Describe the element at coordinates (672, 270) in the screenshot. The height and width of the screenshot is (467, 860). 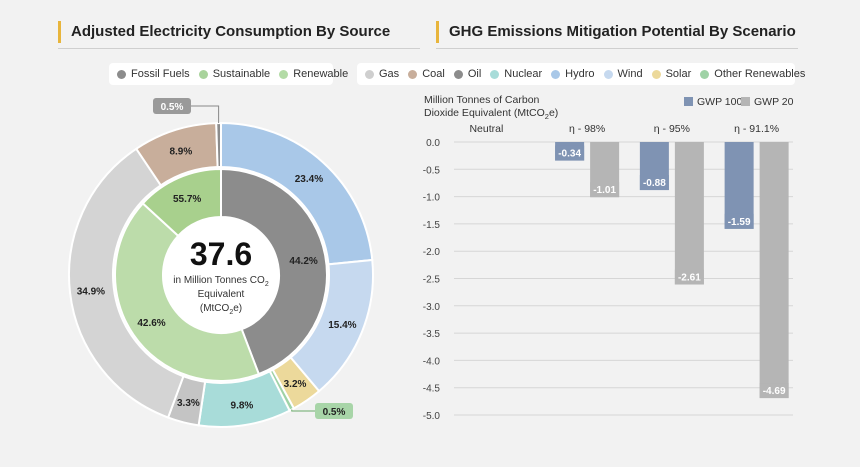
I see `bar-marks: -0.34 -1.01 -0.88 -2.61 -1.59 -4.69` at that location.